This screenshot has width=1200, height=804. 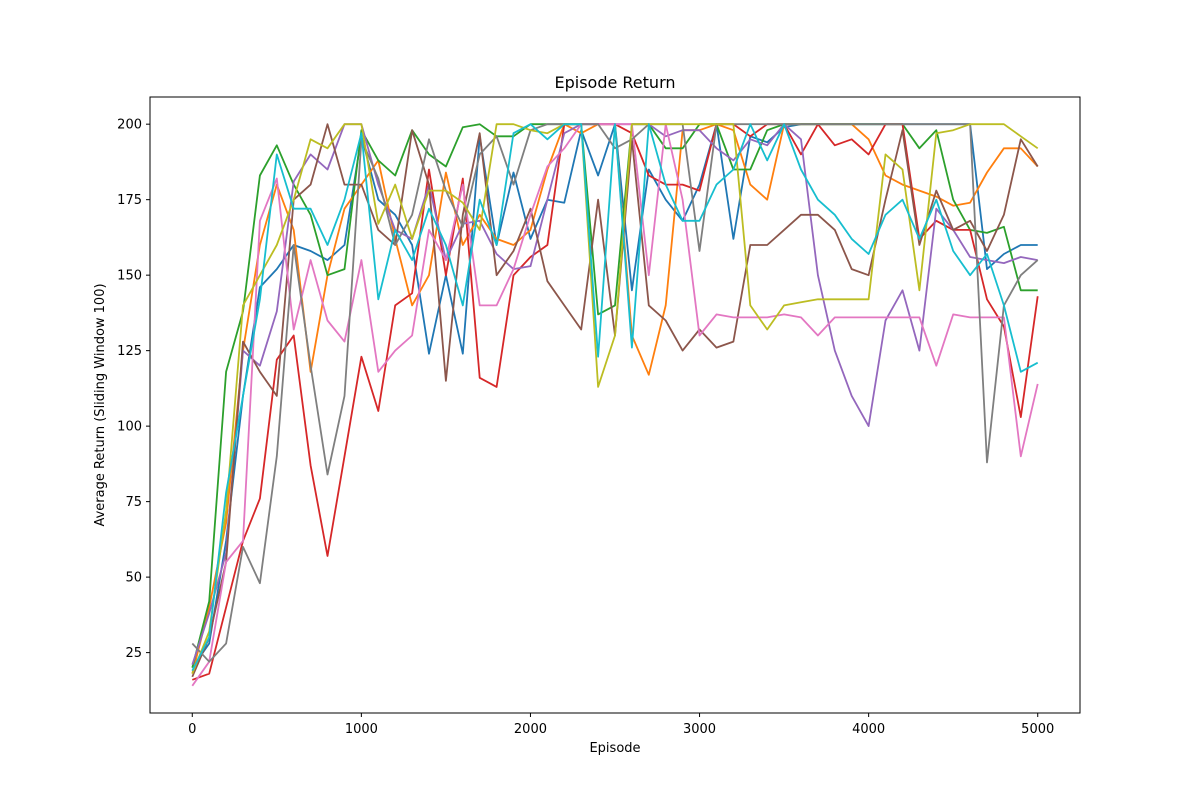 I want to click on y-tick-label: 50, so click(x=133, y=578).